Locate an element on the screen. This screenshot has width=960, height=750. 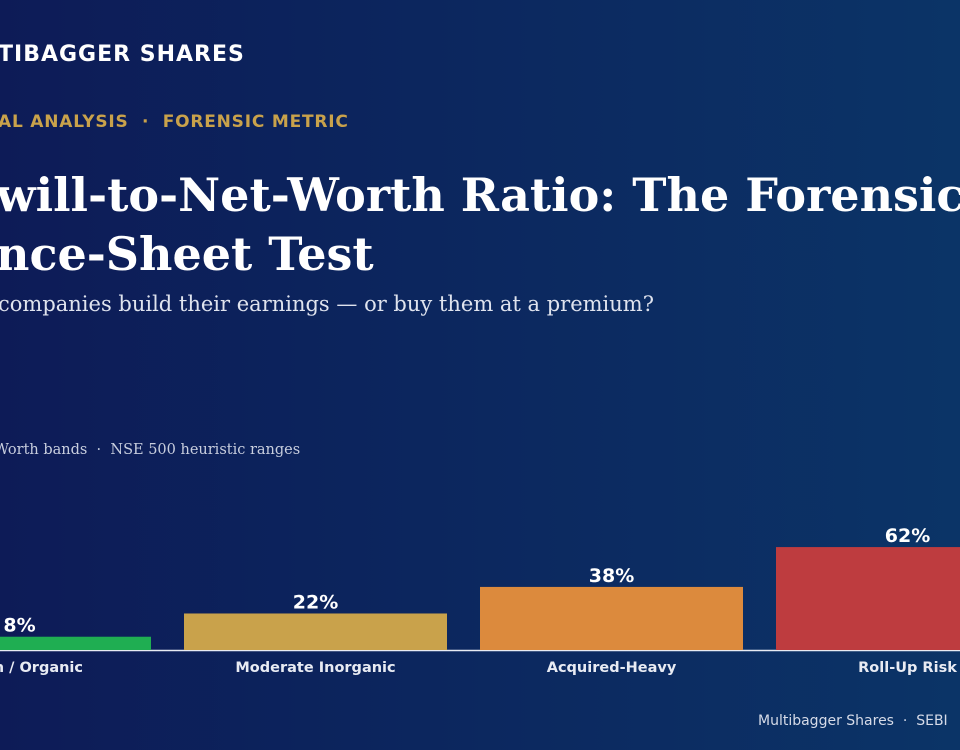
title-line: will-to-Net-Worth Ratio: The Forensic is located at coordinates (480, 195).